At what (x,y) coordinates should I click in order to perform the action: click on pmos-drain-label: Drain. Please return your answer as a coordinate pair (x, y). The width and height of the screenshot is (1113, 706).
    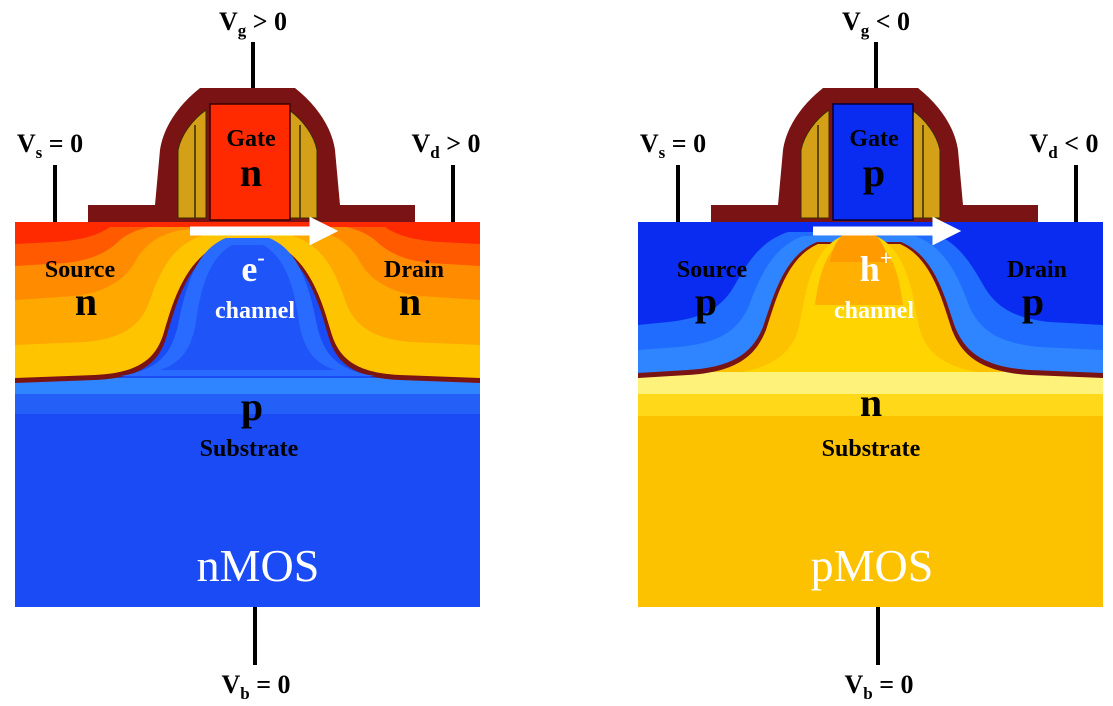
    Looking at the image, I should click on (1037, 270).